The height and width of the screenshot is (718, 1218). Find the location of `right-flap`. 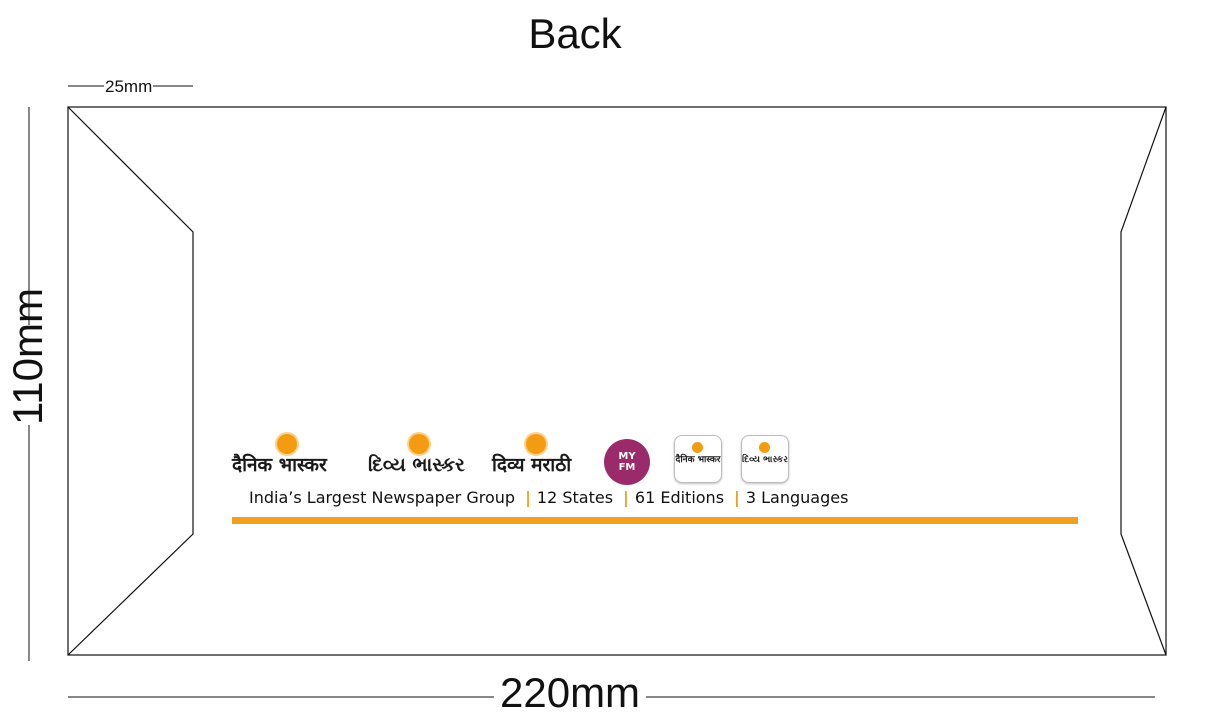

right-flap is located at coordinates (1143, 381).